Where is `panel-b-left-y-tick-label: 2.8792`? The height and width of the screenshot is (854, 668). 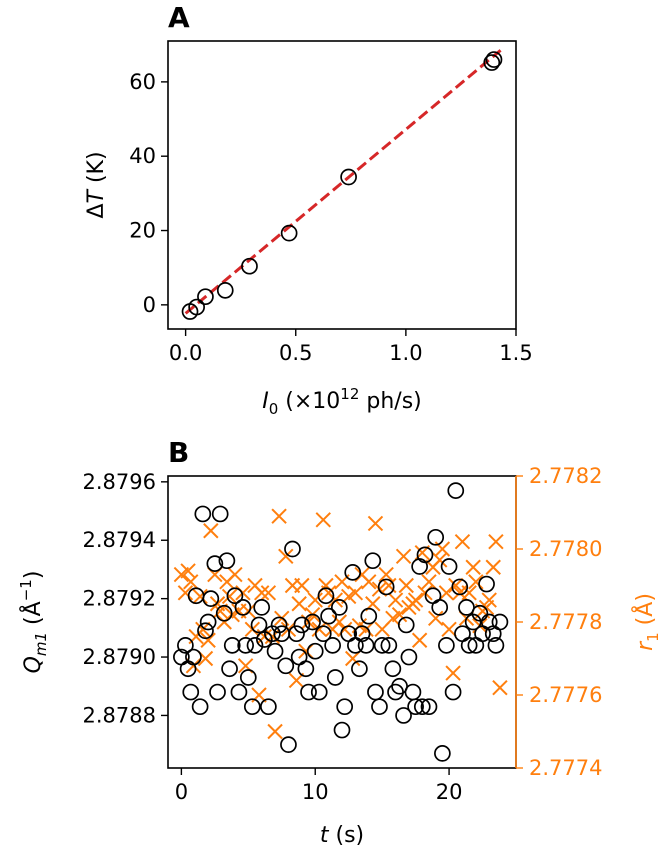
panel-b-left-y-tick-label: 2.8792 is located at coordinates (119, 599).